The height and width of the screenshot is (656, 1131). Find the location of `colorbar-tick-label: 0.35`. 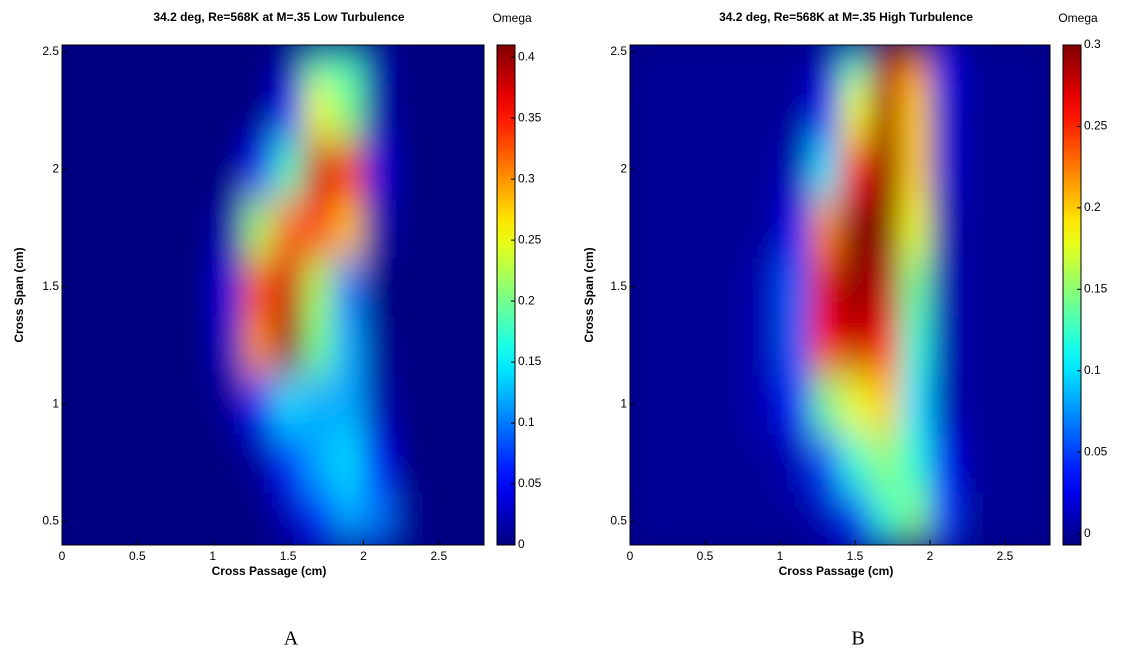

colorbar-tick-label: 0.35 is located at coordinates (530, 117).